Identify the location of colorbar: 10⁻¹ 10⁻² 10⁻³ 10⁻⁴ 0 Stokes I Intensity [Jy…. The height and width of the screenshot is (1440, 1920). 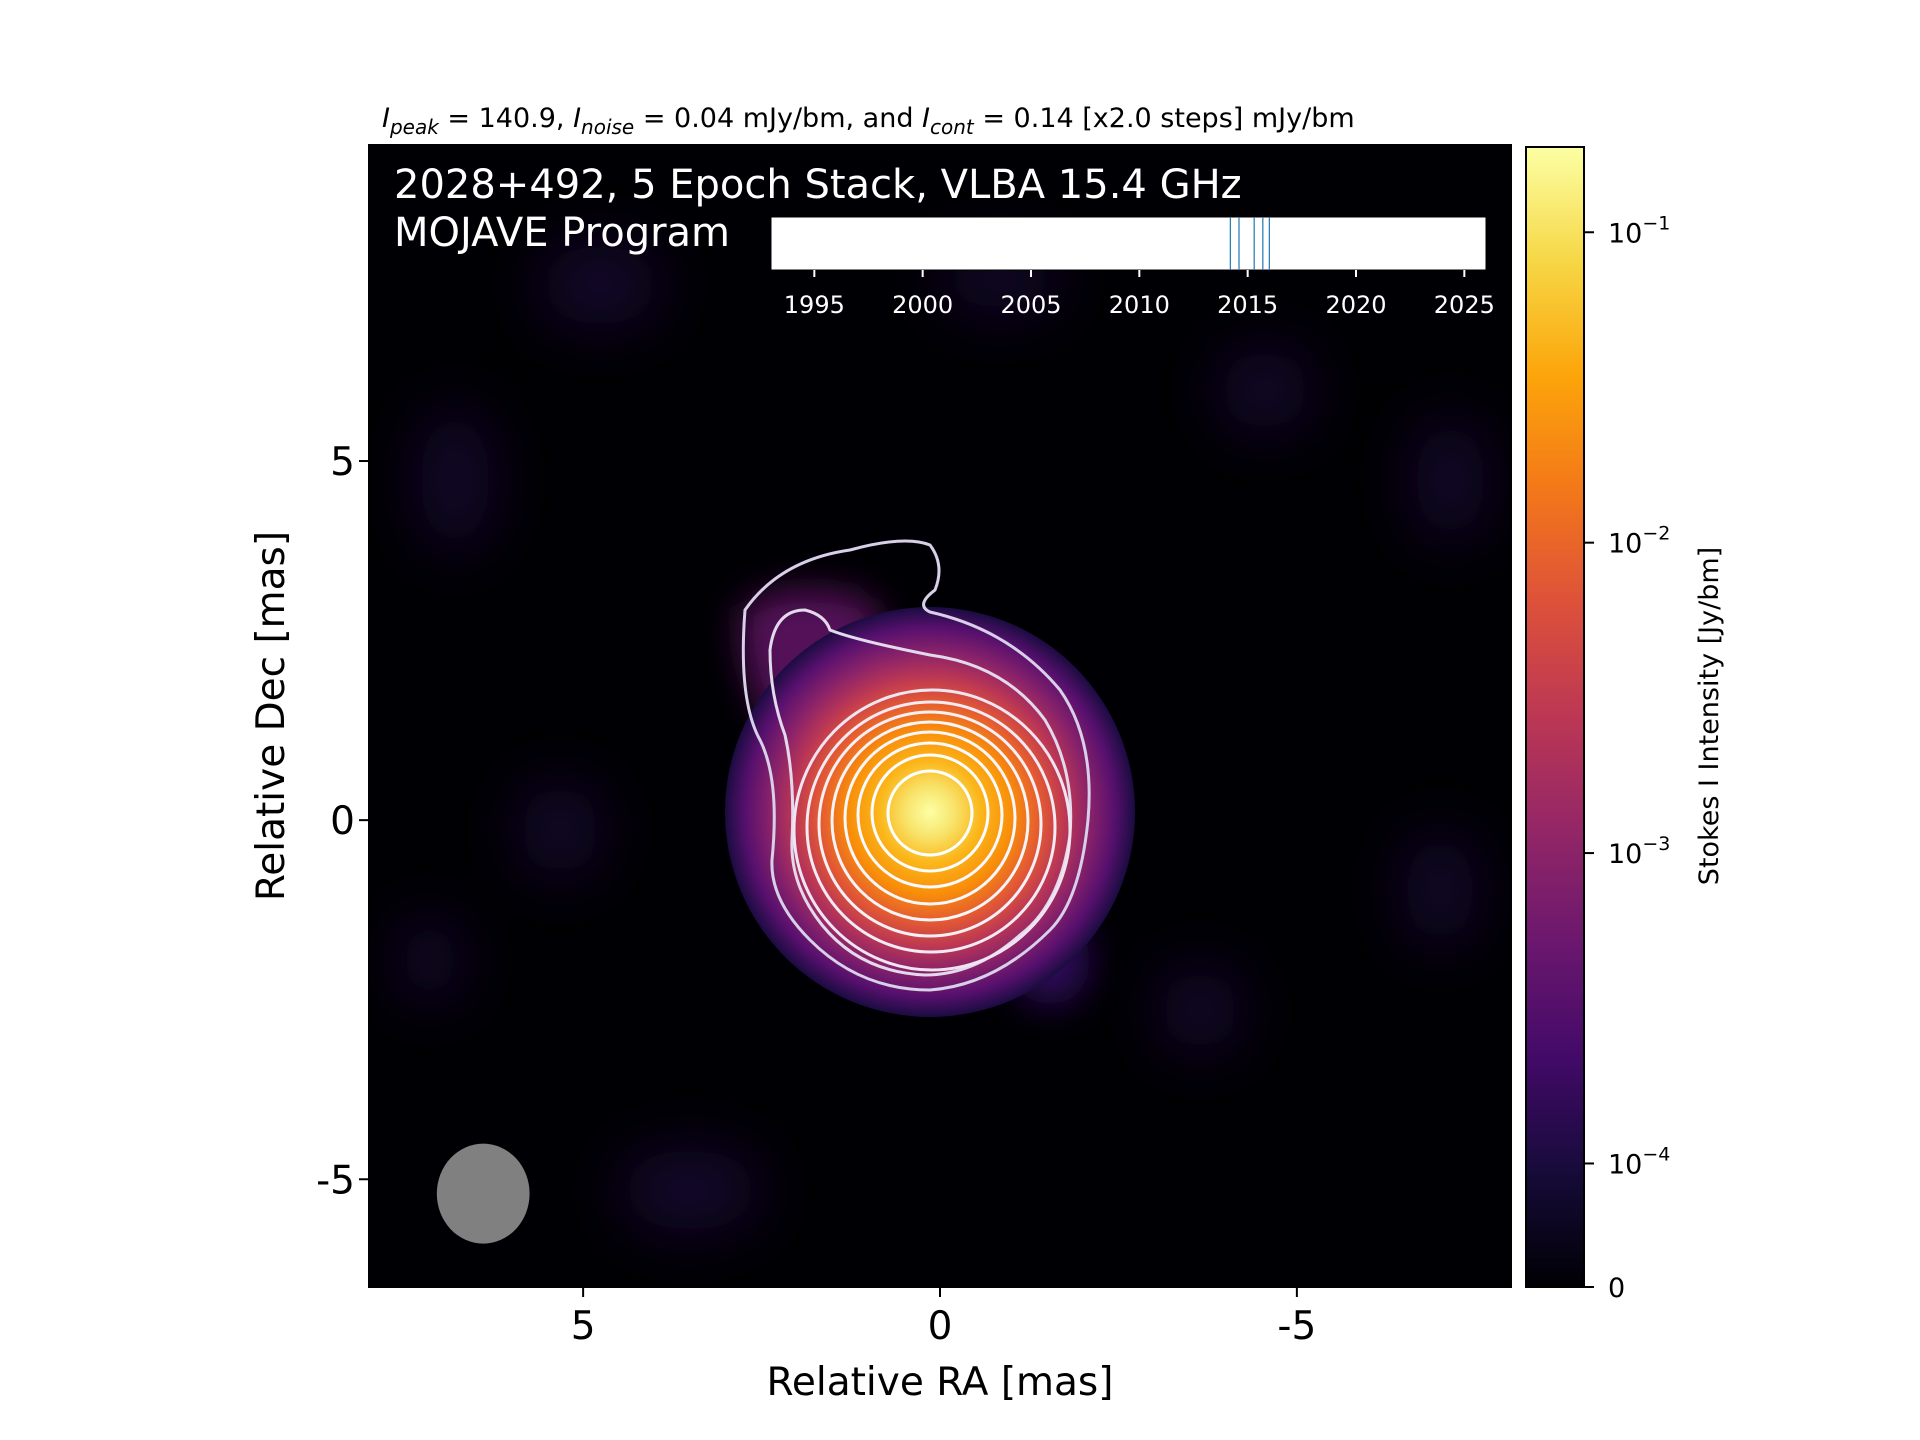
(1625, 725).